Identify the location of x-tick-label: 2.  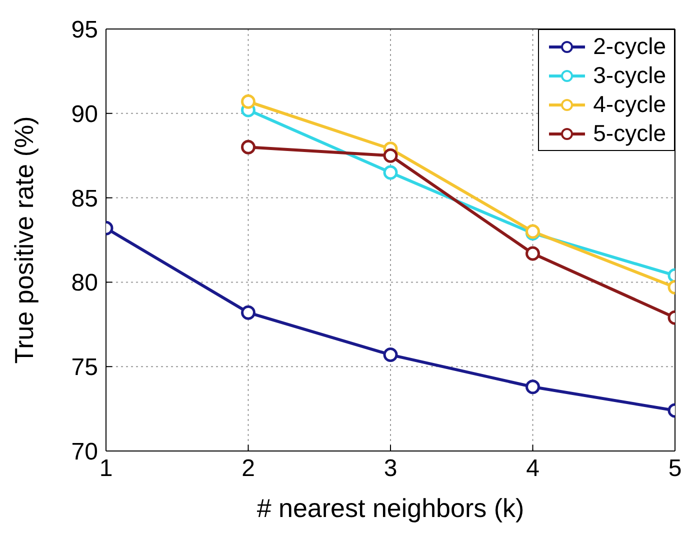
(248, 468).